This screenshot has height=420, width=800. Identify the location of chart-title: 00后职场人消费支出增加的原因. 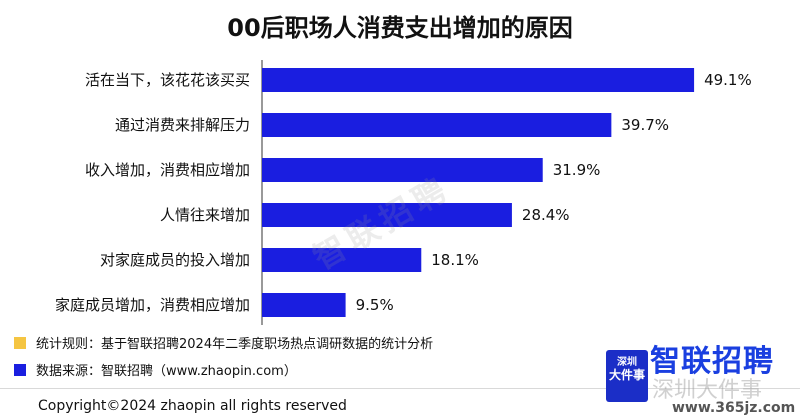
(400, 28).